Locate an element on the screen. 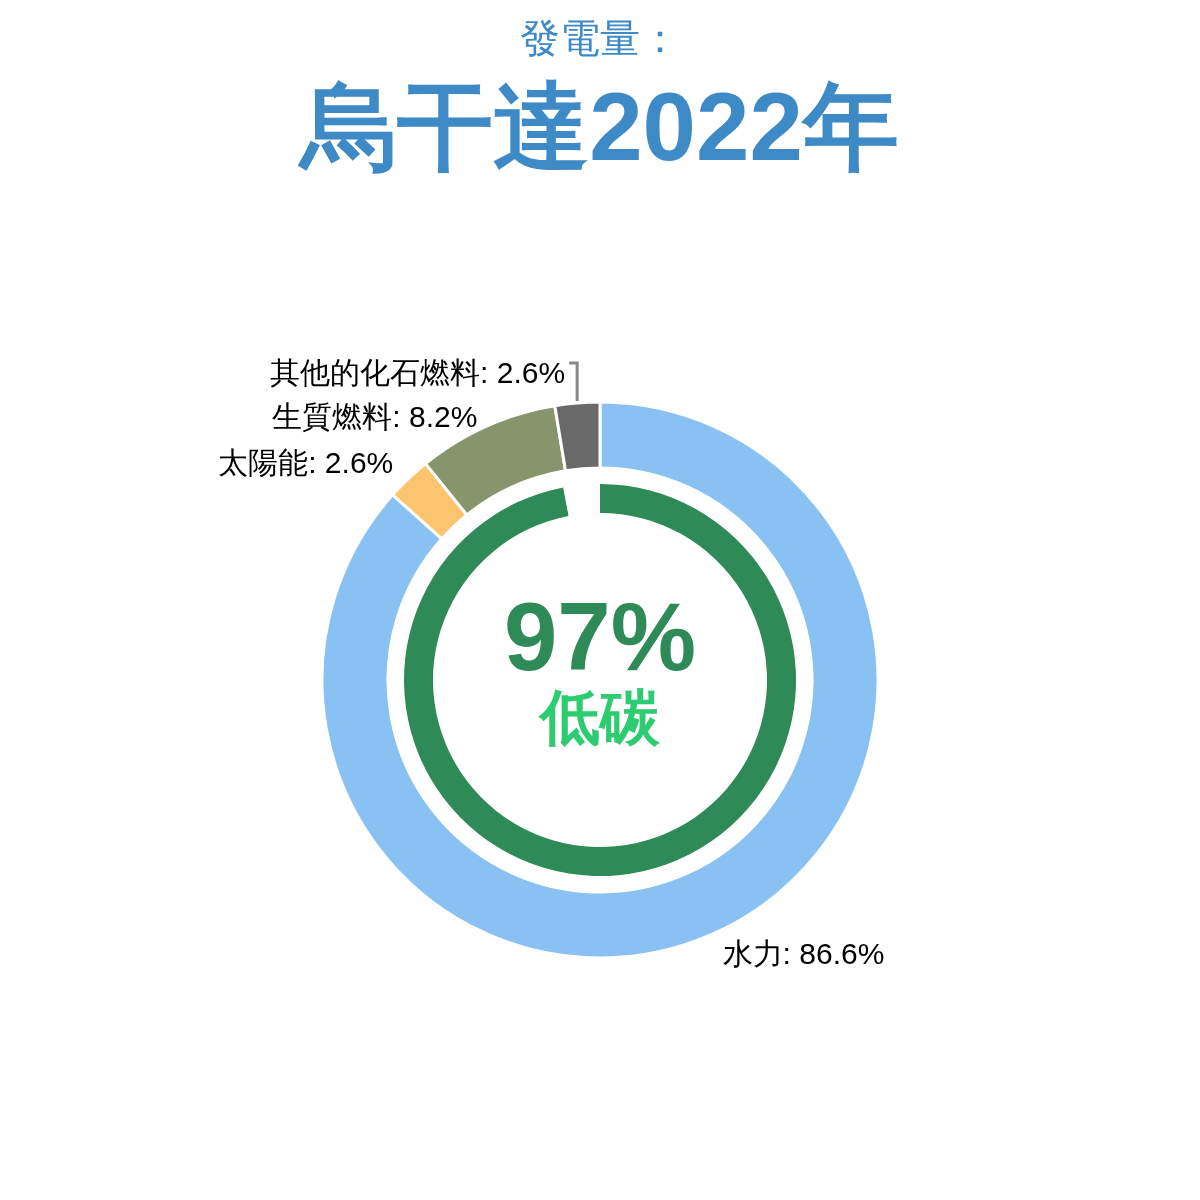 The width and height of the screenshot is (1200, 1200). chart-subtitle: 發電量： is located at coordinates (600, 38).